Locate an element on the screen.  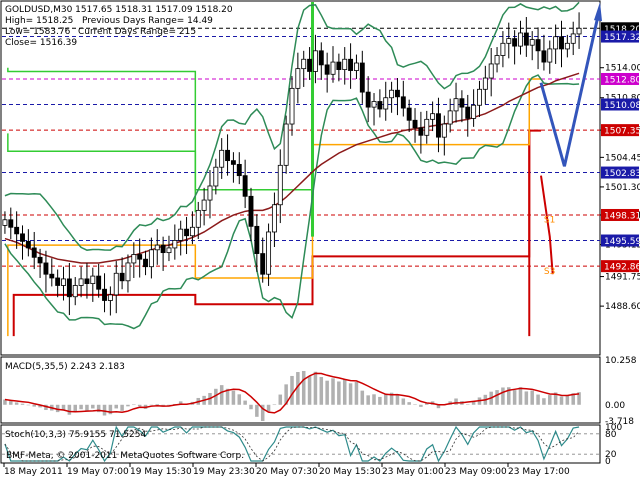
price-tag-label-1: 1517.32 is located at coordinates (622, 38).